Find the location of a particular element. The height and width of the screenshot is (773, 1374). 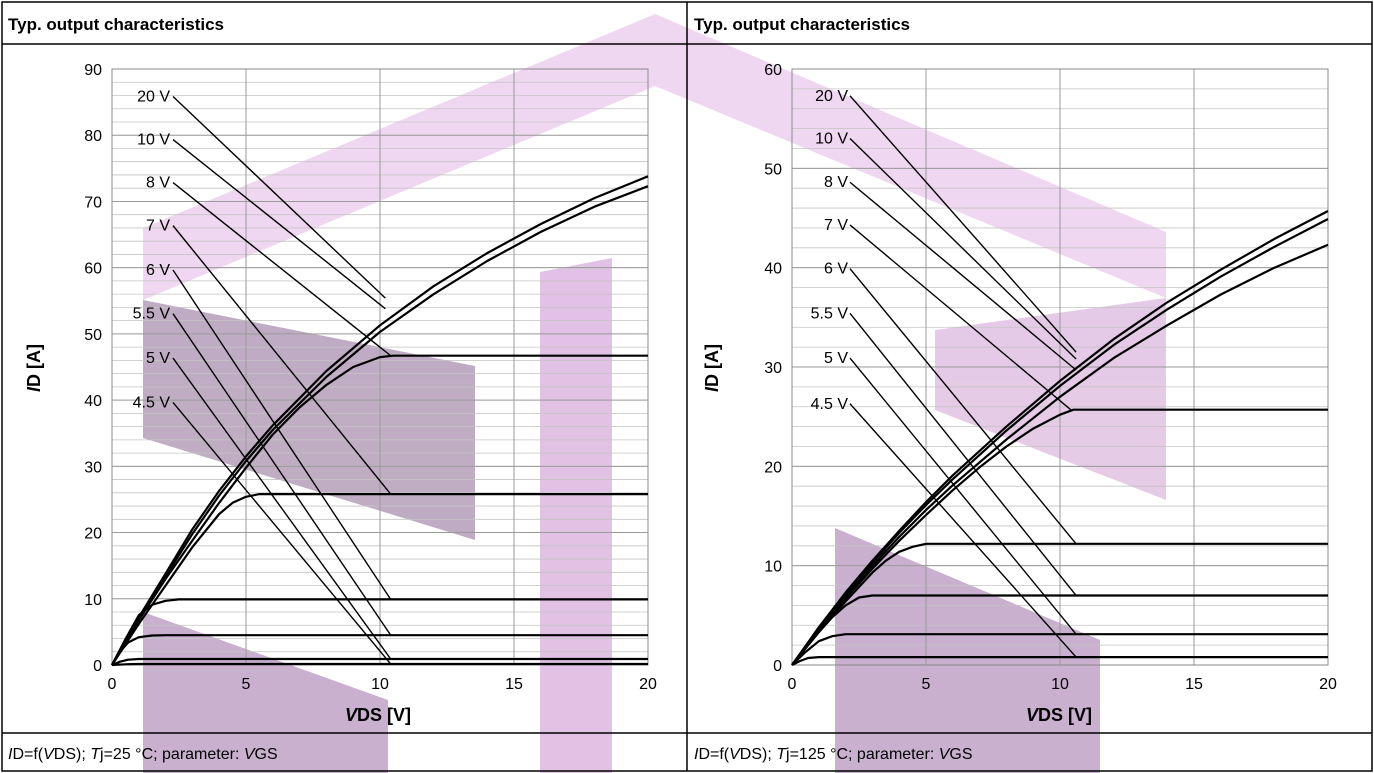

panel-footer: ID=f(VDS); Tj=25 °C; parameter: VGS is located at coordinates (143, 754).